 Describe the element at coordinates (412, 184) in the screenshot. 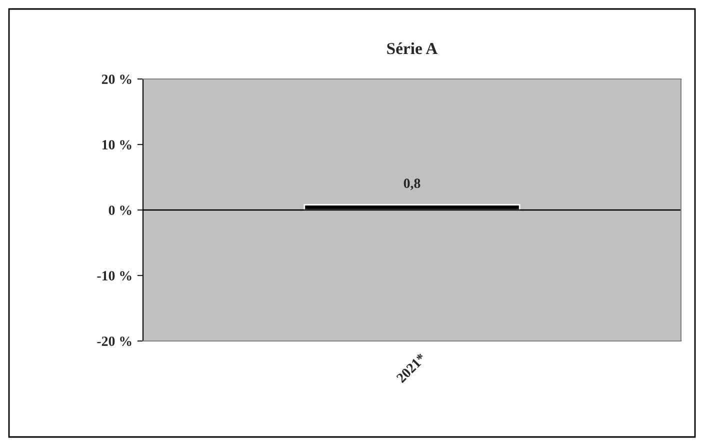

I see `text: 0,8` at that location.